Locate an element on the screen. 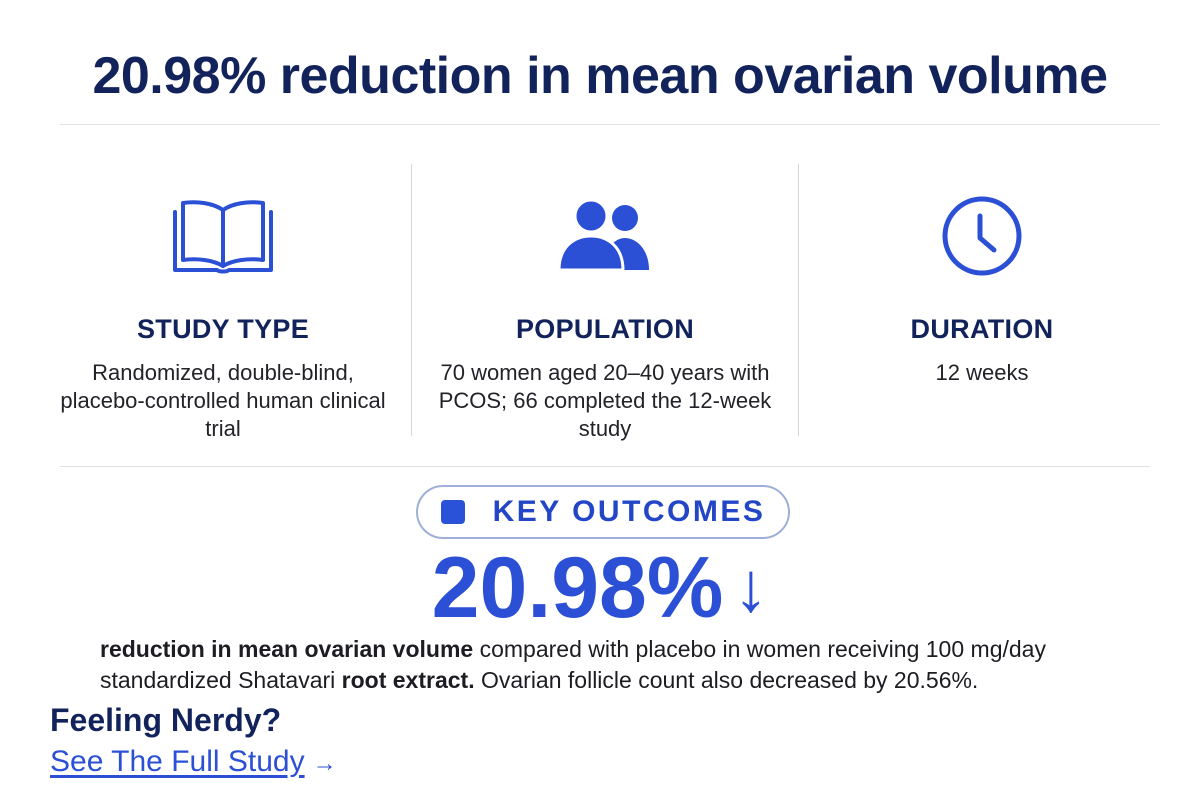 The width and height of the screenshot is (1200, 800). see-full-study-label: See The Full Study is located at coordinates (177, 761).